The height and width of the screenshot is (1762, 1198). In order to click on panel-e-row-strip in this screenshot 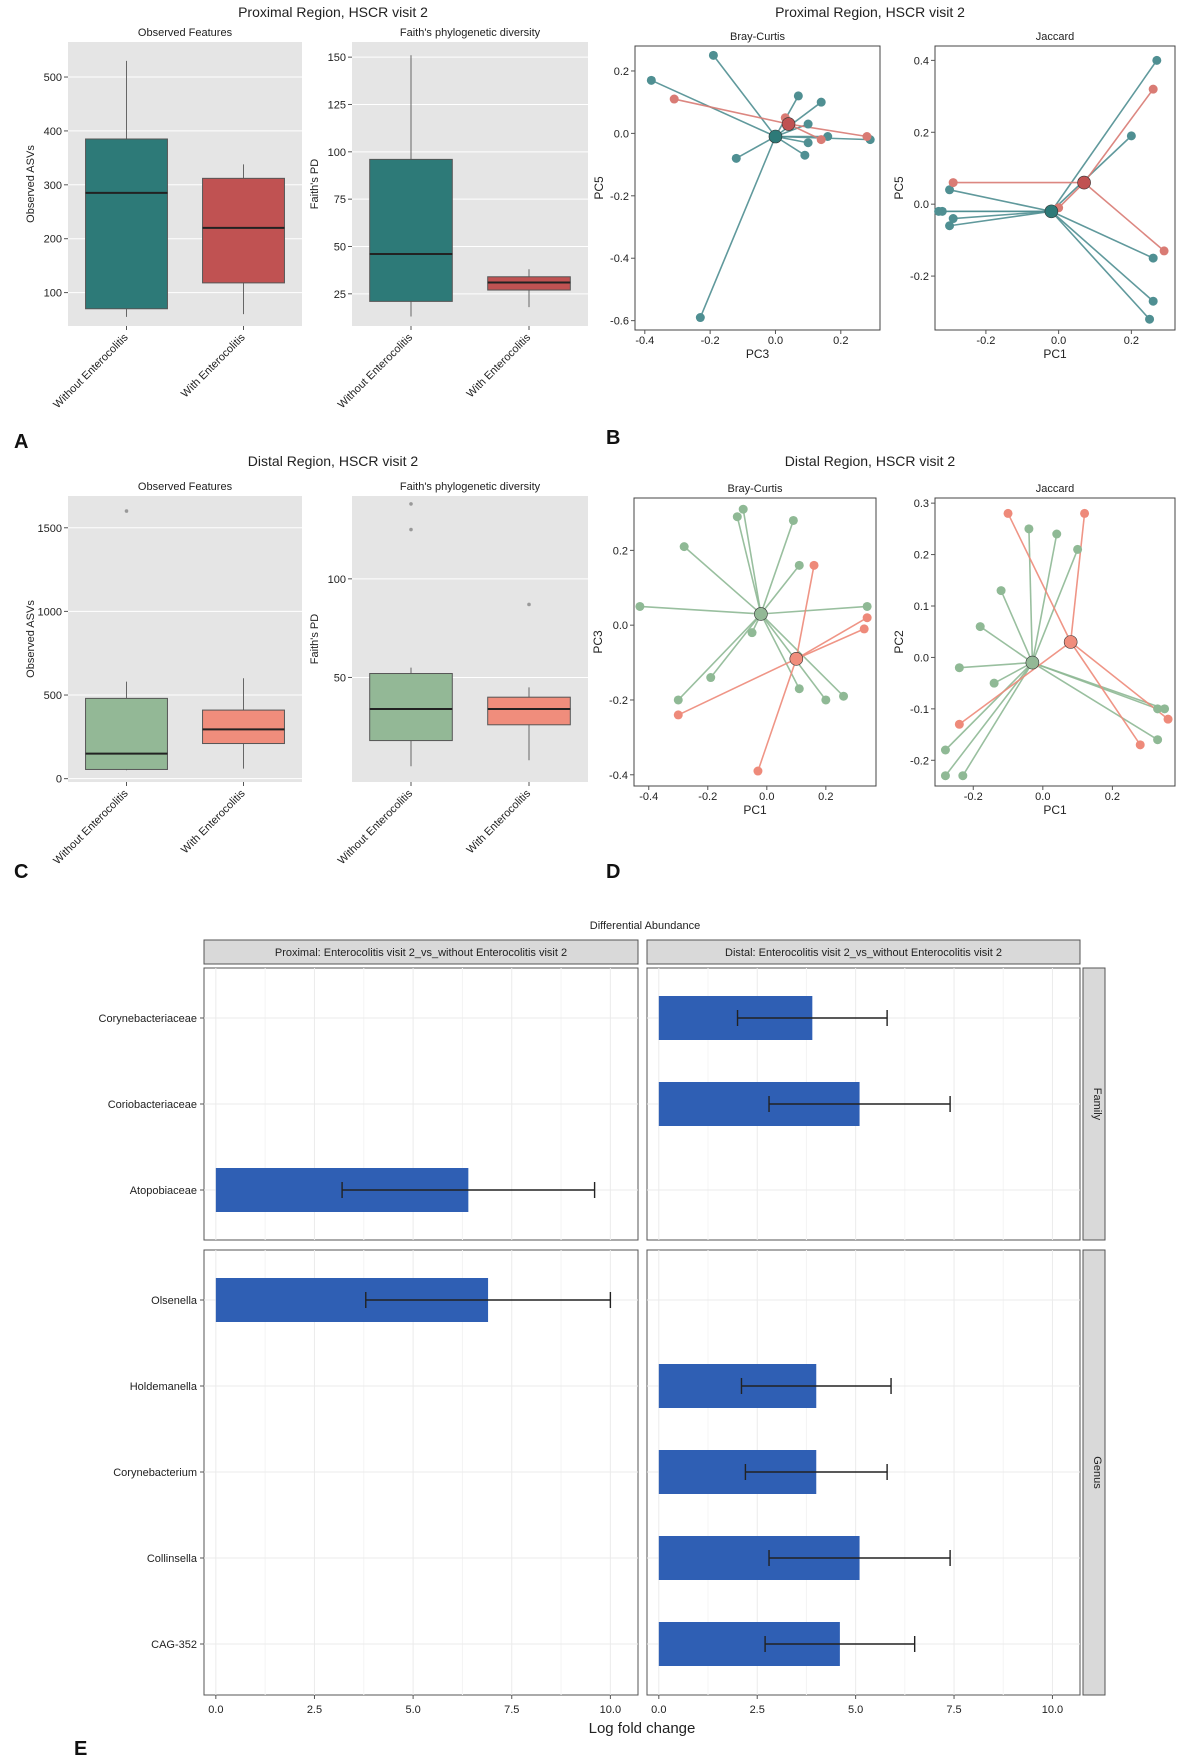, I will do `click(1094, 1104)`.